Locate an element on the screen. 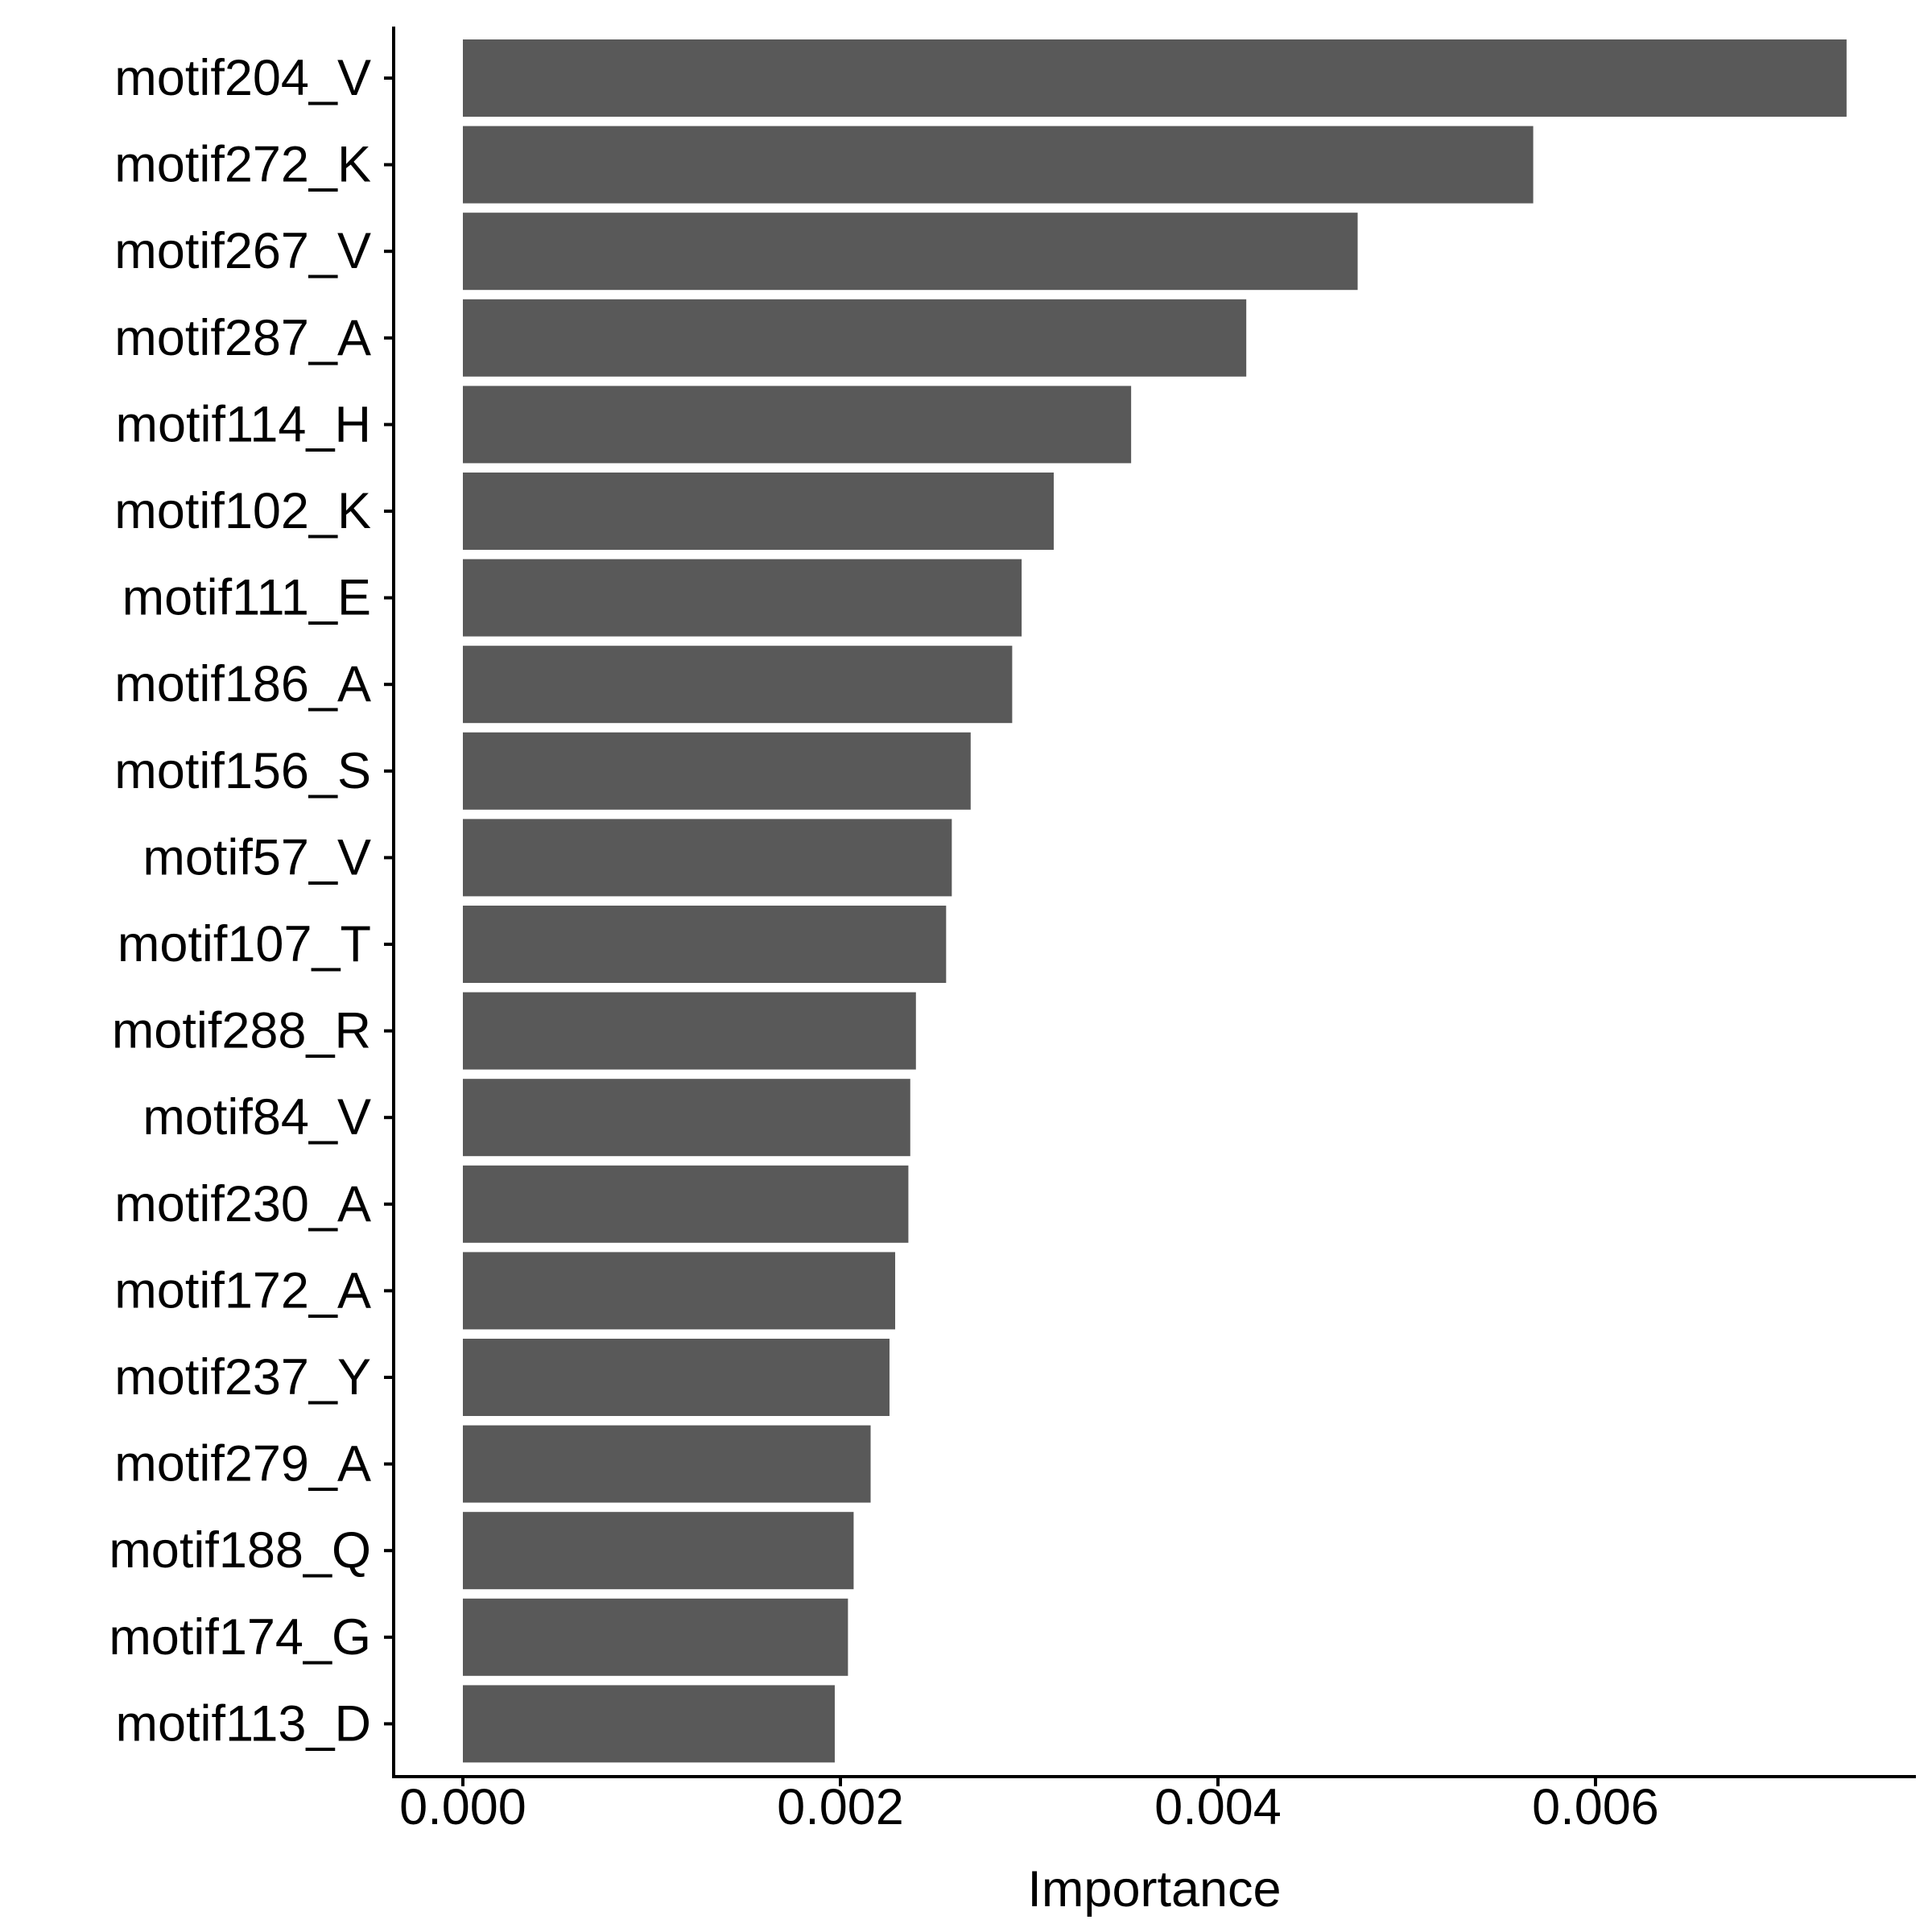 The image size is (1932, 1932). y-tick-label: motif204_V is located at coordinates (242, 78).